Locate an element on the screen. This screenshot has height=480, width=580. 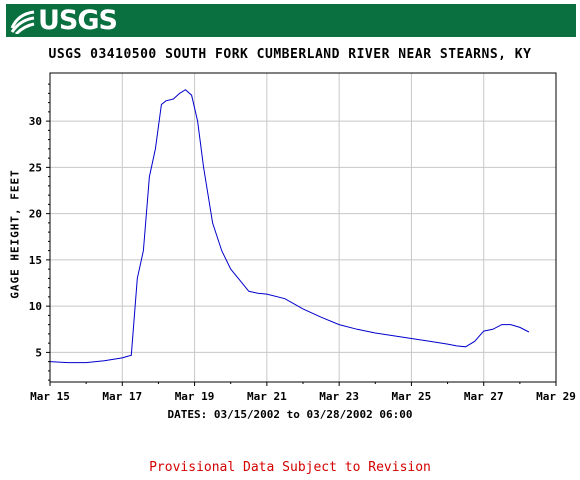
x-tick-label: Mar 19 is located at coordinates (195, 396).